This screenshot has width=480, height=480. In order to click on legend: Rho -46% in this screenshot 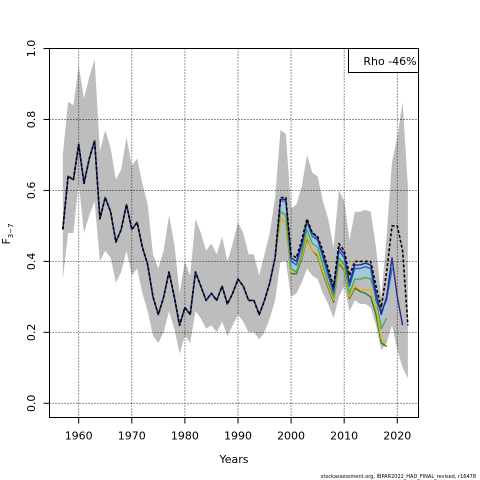, I will do `click(383, 60)`.